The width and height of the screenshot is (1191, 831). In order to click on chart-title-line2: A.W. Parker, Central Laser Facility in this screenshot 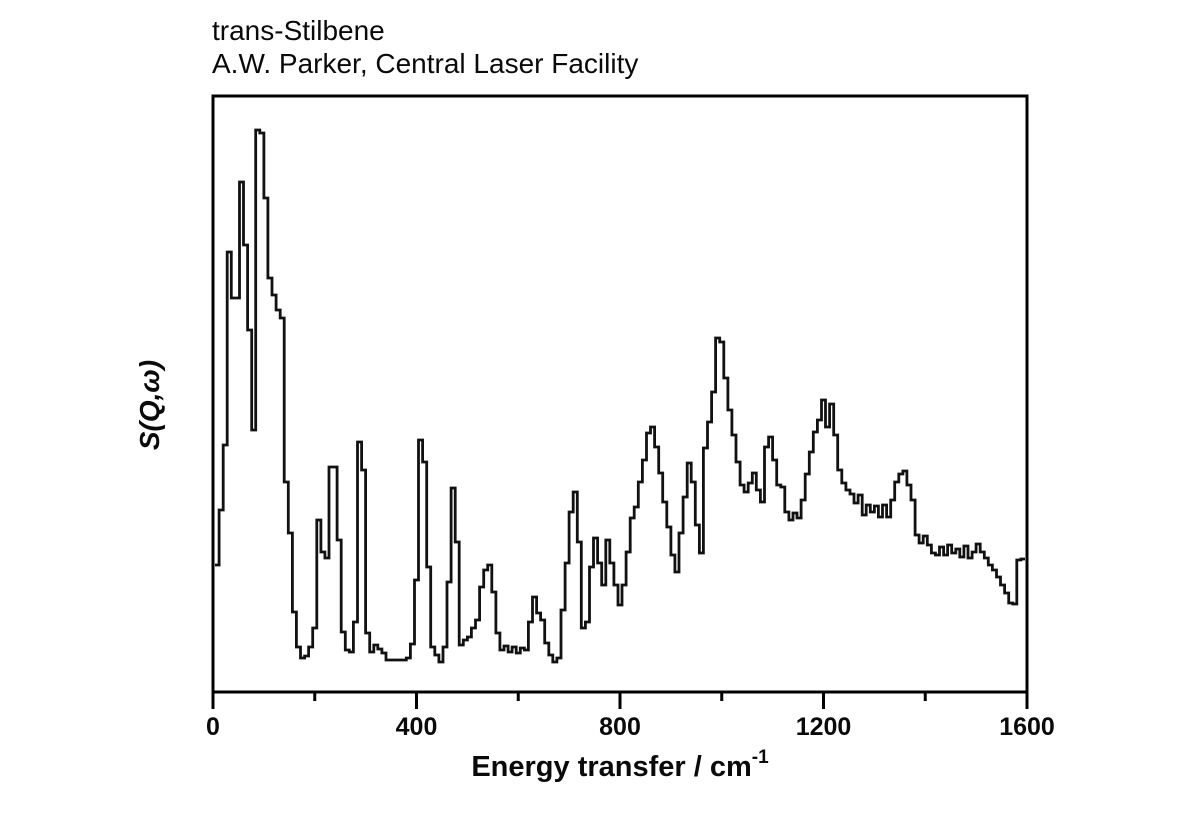, I will do `click(425, 63)`.